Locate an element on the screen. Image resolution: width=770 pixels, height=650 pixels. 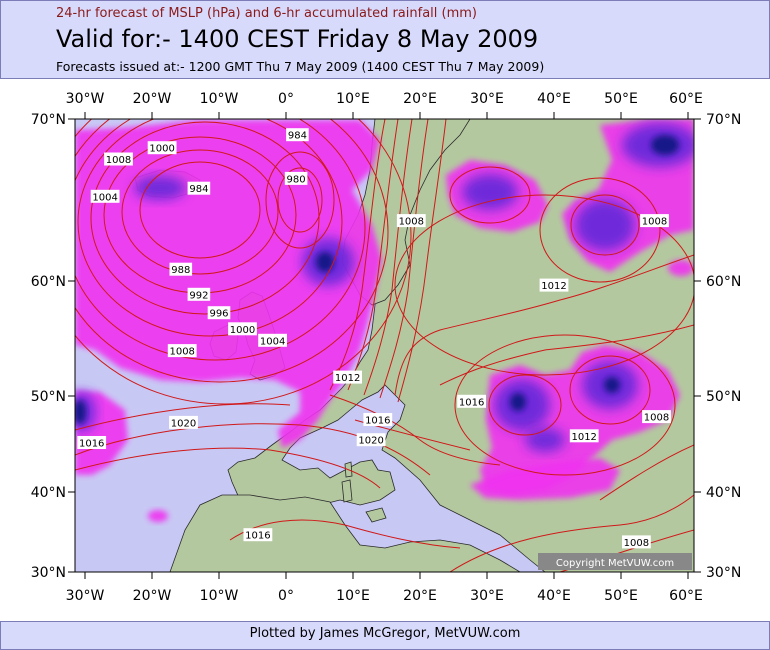
land-sicily is located at coordinates (376, 515).